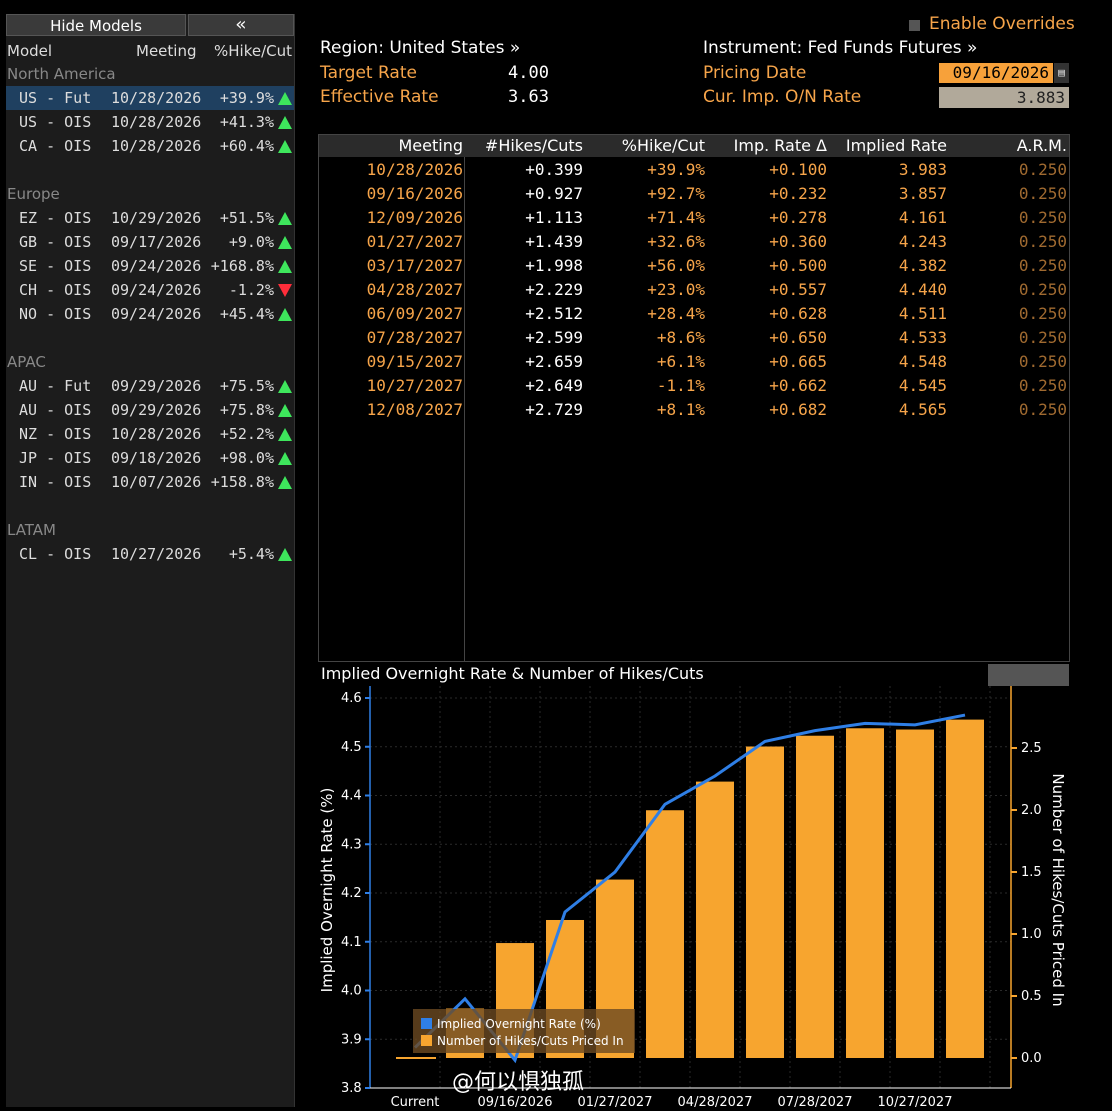 Image resolution: width=1112 pixels, height=1111 pixels. I want to click on model-row: JP - OIS 09/18/2026 +98.0%, so click(150, 458).